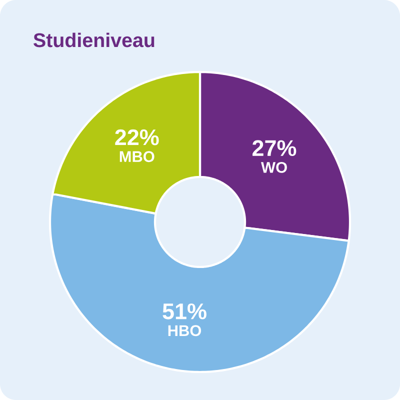 The width and height of the screenshot is (400, 400). I want to click on chart-title: Studieniveau, so click(94, 40).